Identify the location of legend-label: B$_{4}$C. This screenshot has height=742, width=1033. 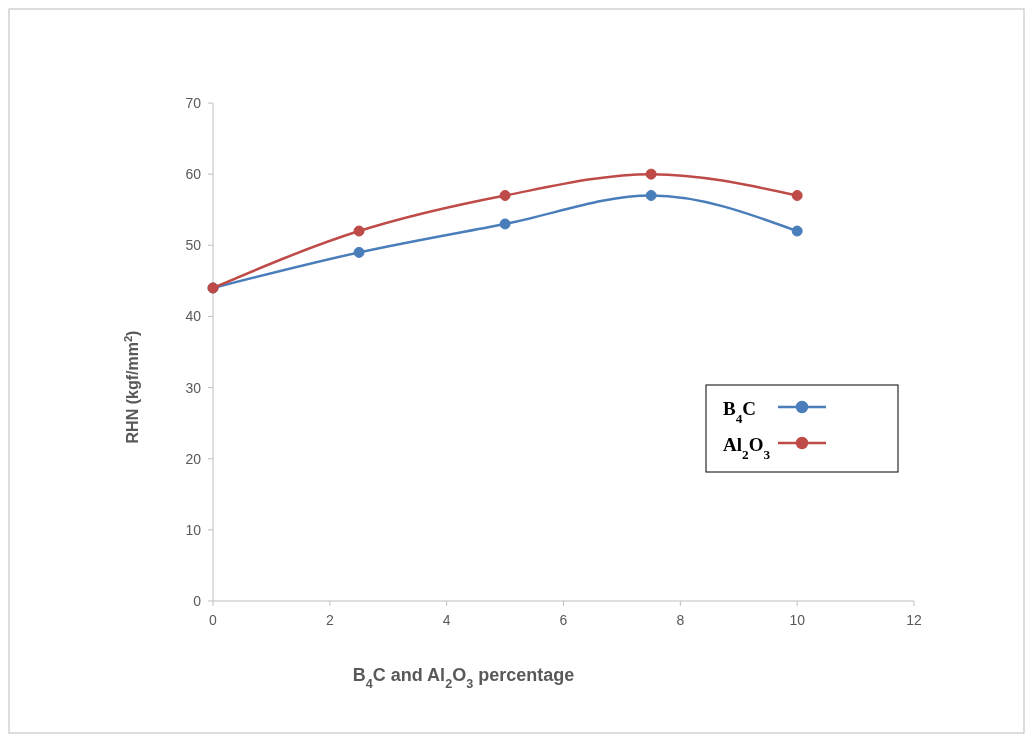
(740, 412).